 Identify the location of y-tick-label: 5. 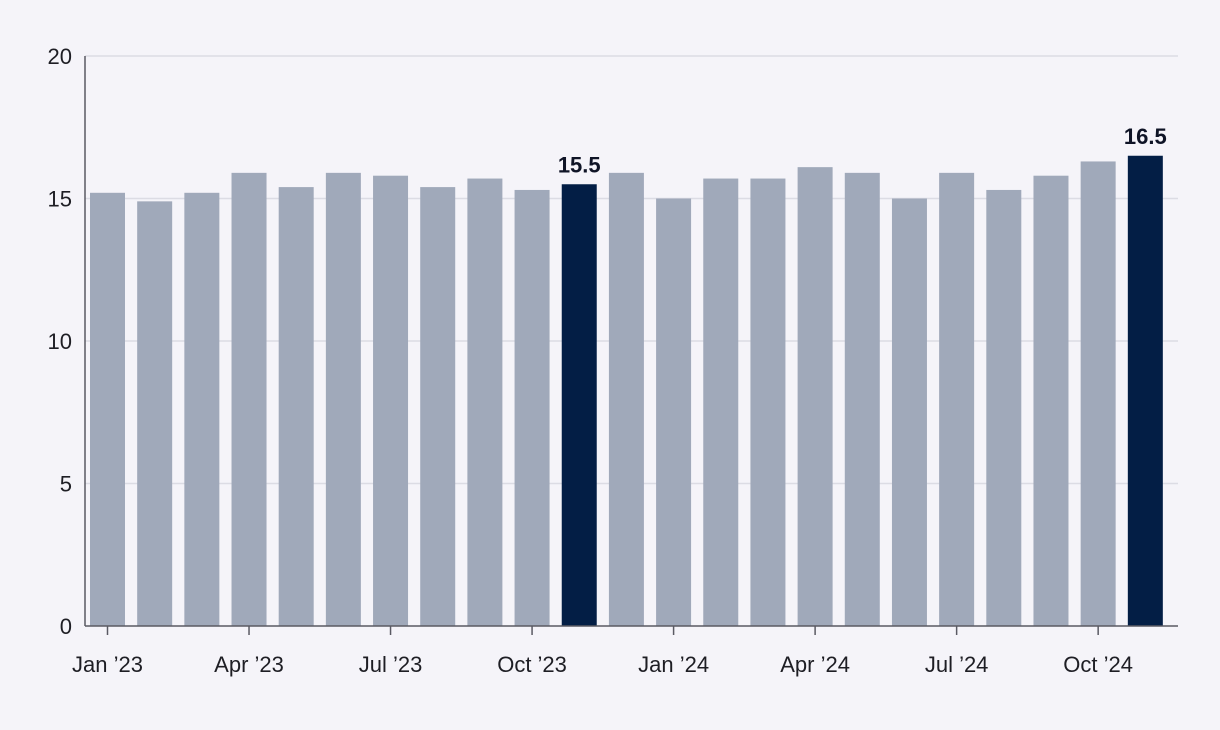
(66, 484).